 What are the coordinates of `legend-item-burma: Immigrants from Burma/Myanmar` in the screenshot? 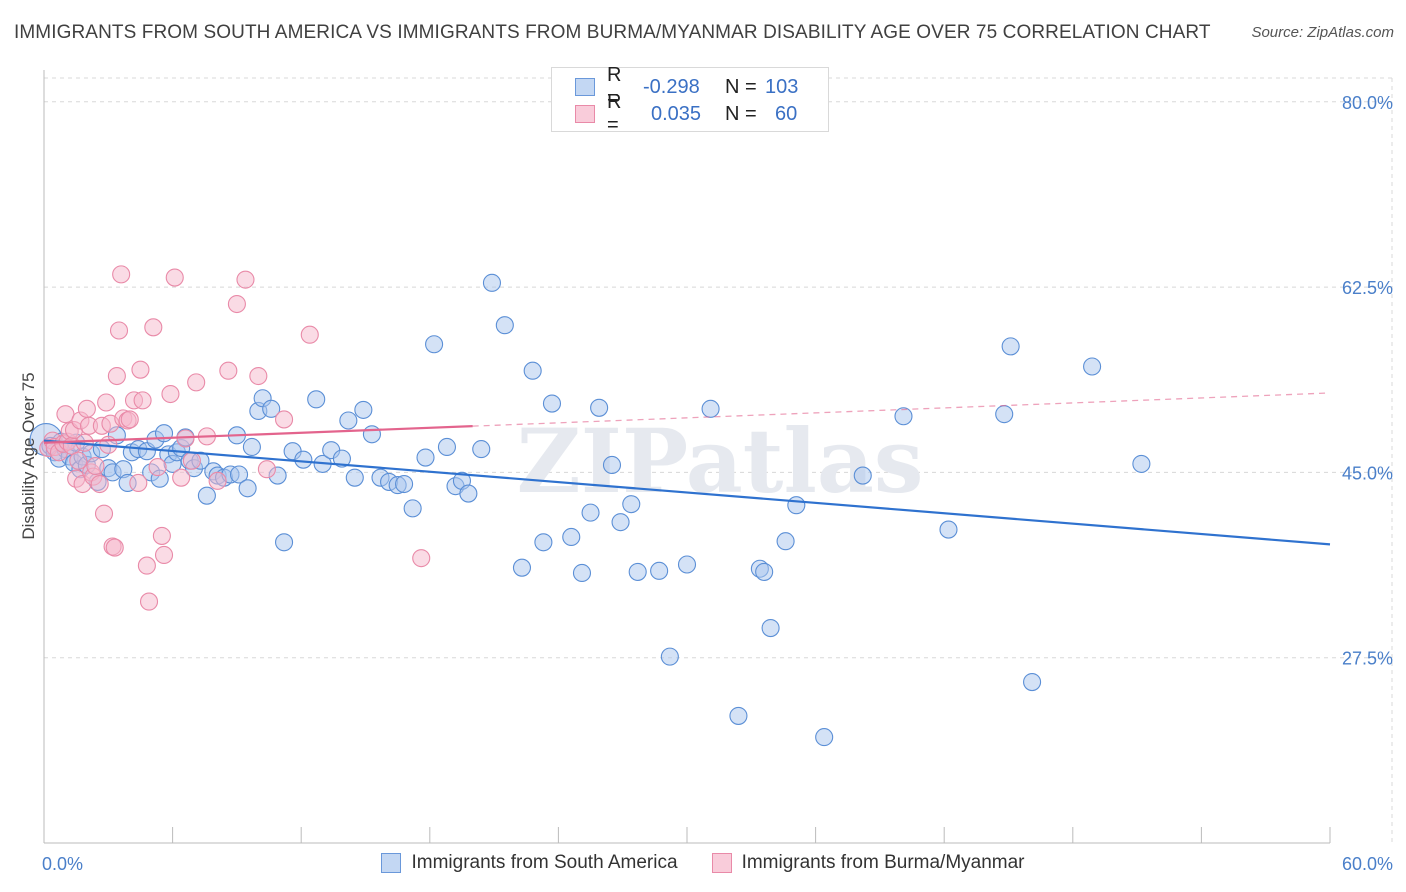 It's located at (868, 863).